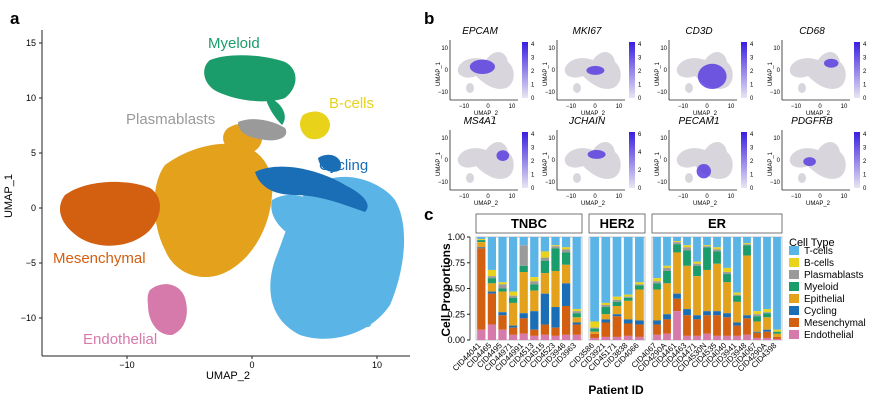  Describe the element at coordinates (9, 196) in the screenshot. I see `panel-a-y-axis-label: UMAP_1` at that location.